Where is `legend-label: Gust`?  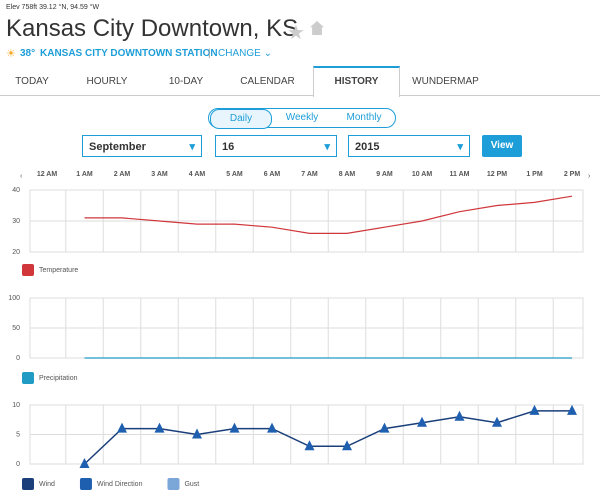 legend-label: Gust is located at coordinates (191, 484).